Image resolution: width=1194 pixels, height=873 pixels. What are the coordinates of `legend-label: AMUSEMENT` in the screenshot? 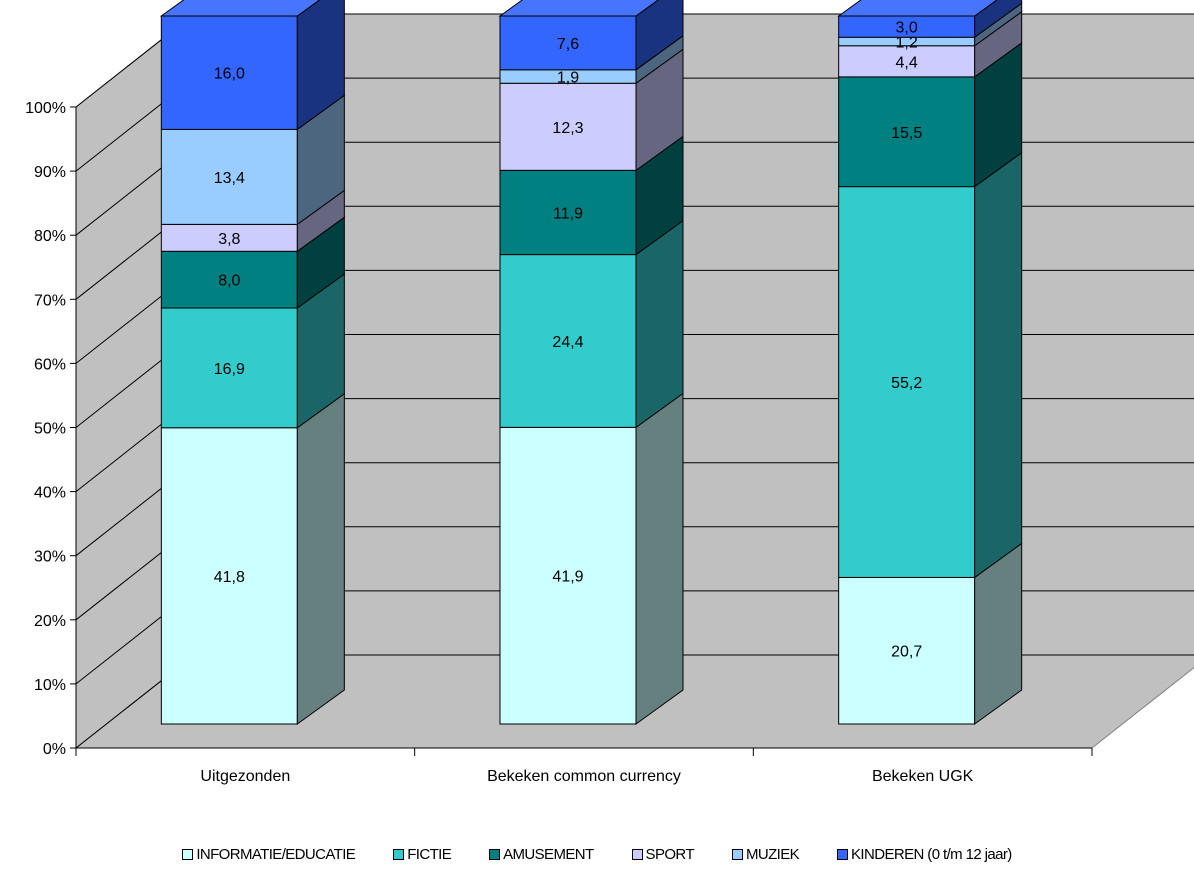 It's located at (548, 854).